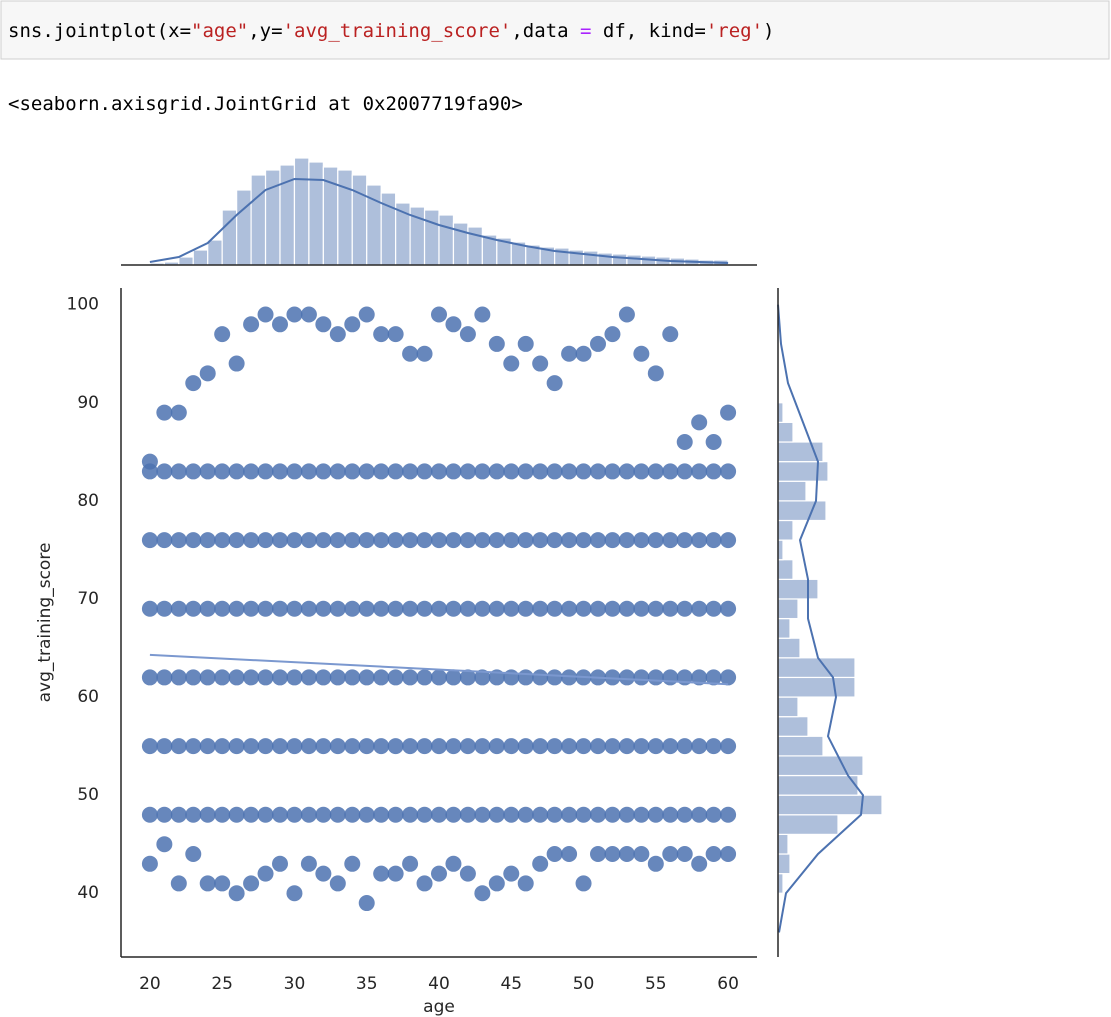 The height and width of the screenshot is (1017, 1111). What do you see at coordinates (83, 305) in the screenshot?
I see `y-tick-label: 100` at bounding box center [83, 305].